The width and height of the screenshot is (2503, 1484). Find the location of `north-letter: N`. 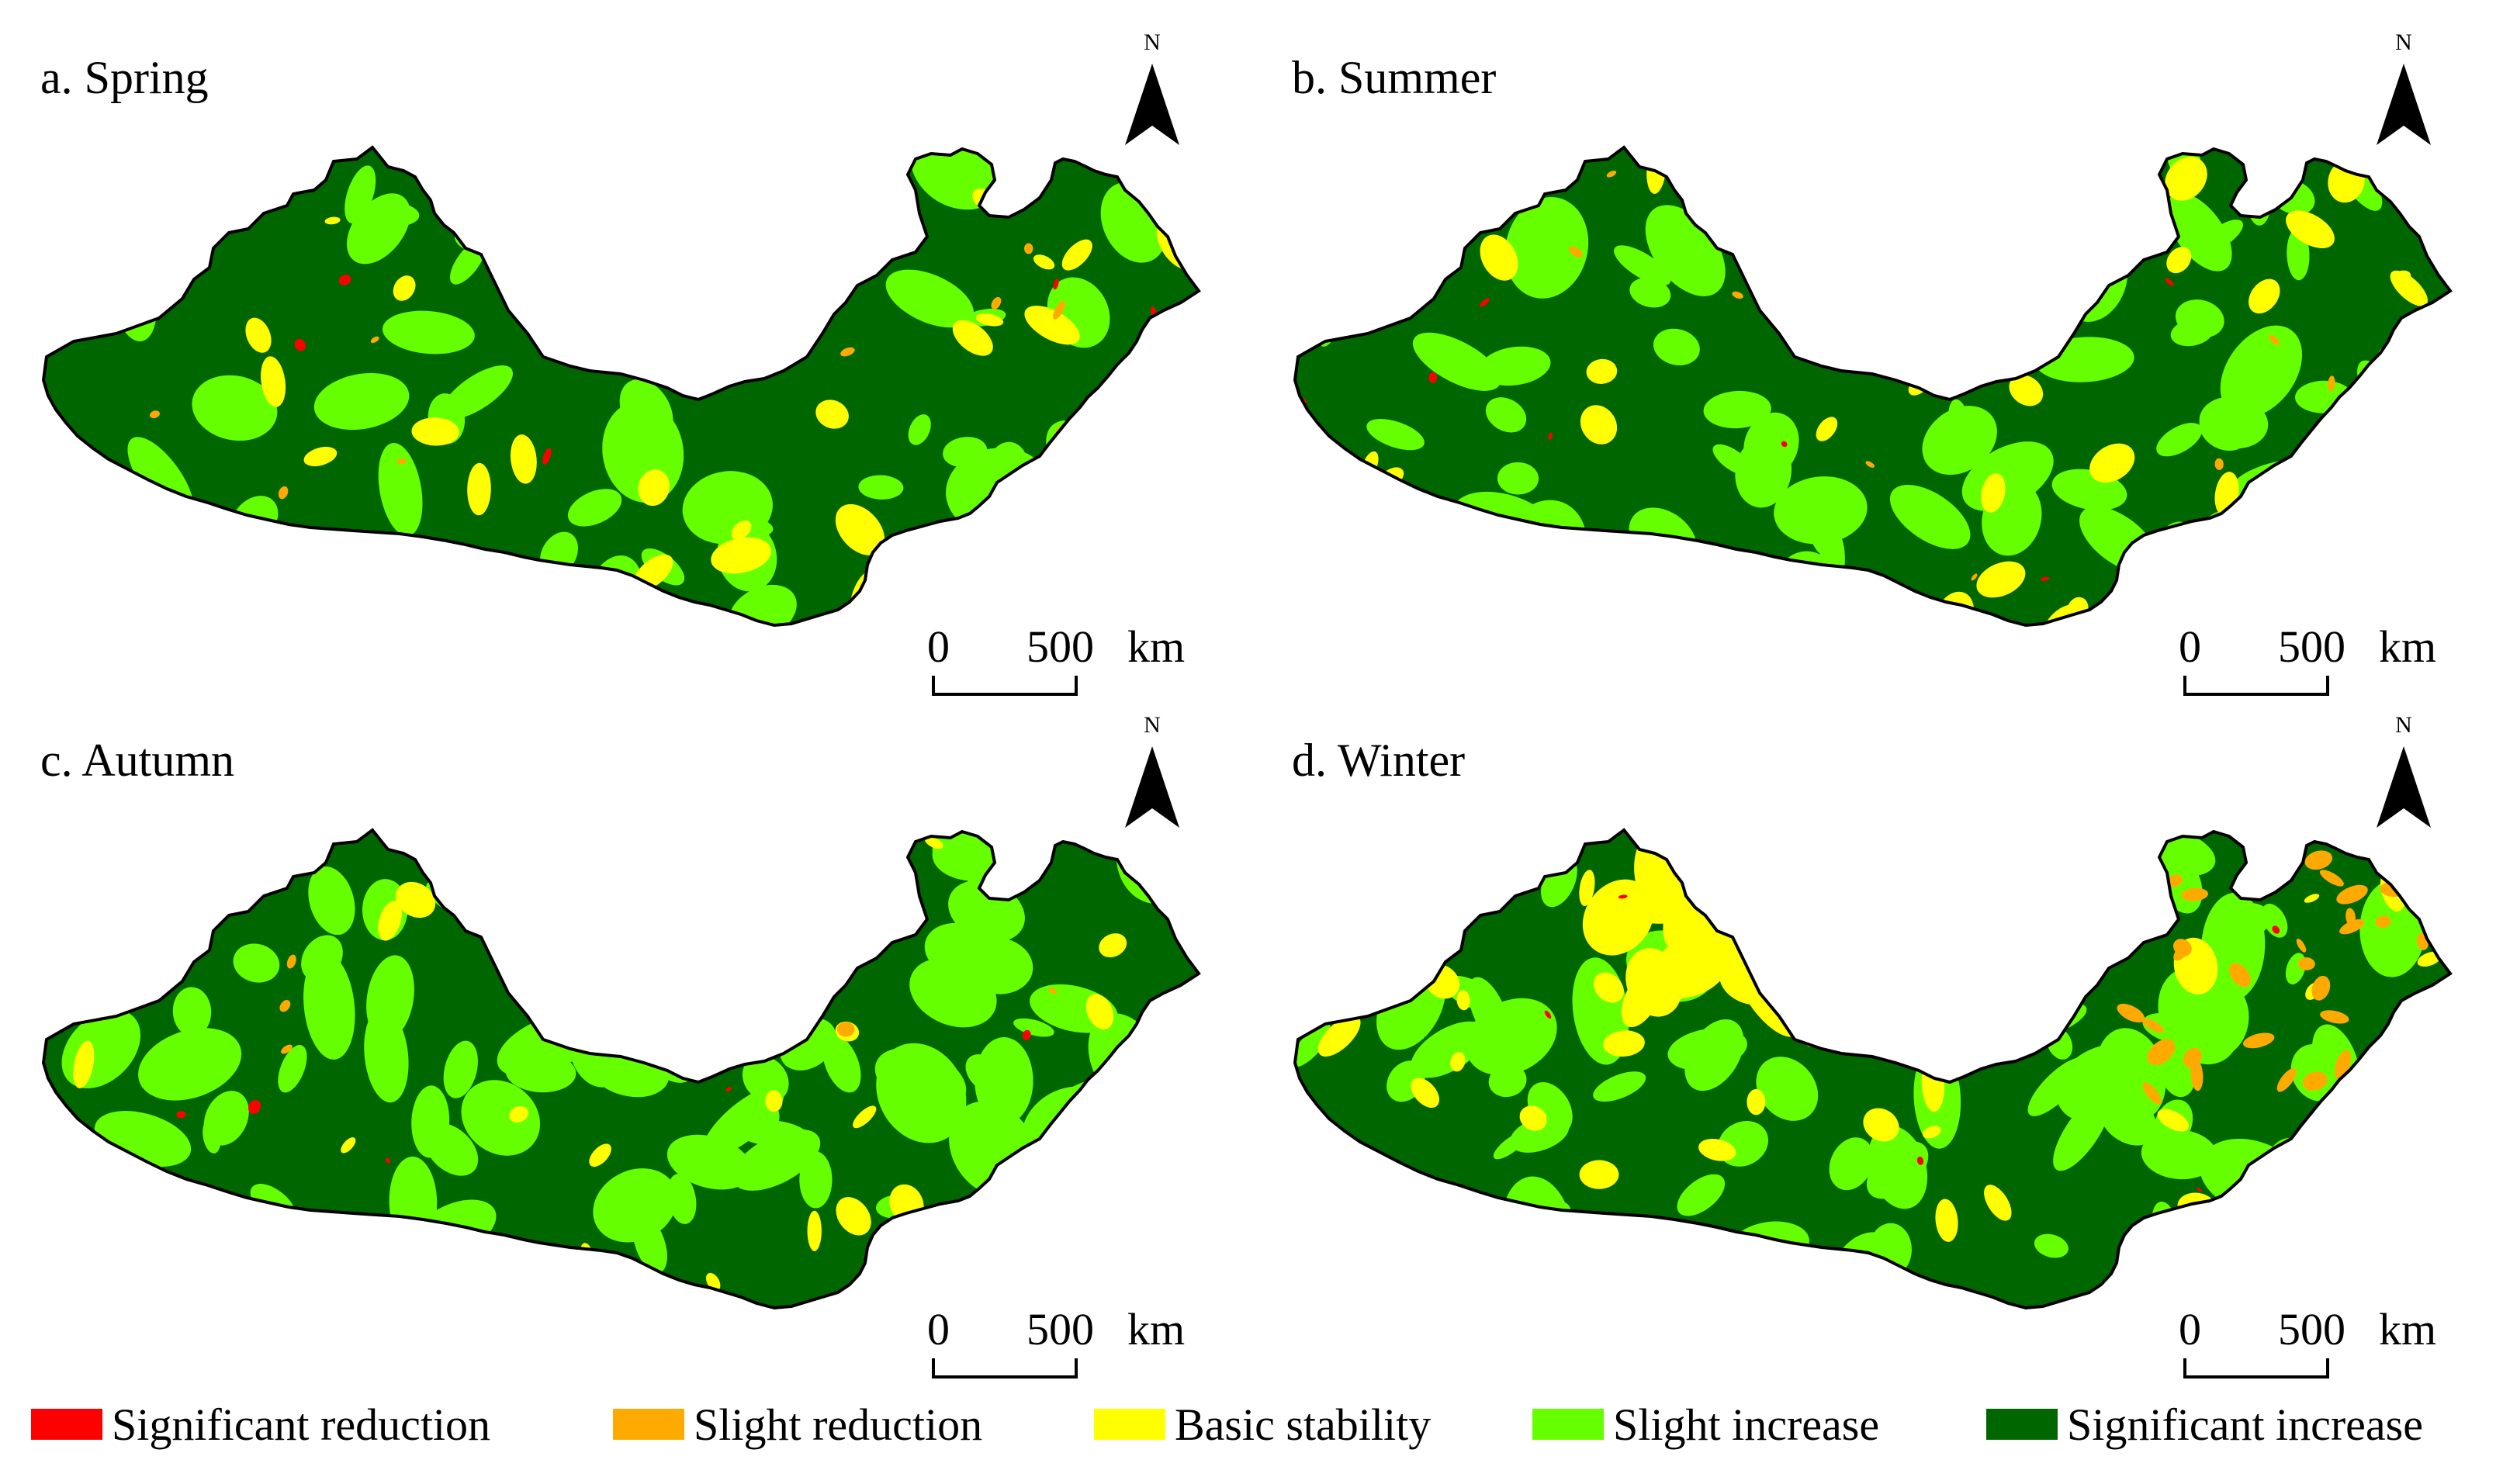

north-letter: N is located at coordinates (1153, 42).